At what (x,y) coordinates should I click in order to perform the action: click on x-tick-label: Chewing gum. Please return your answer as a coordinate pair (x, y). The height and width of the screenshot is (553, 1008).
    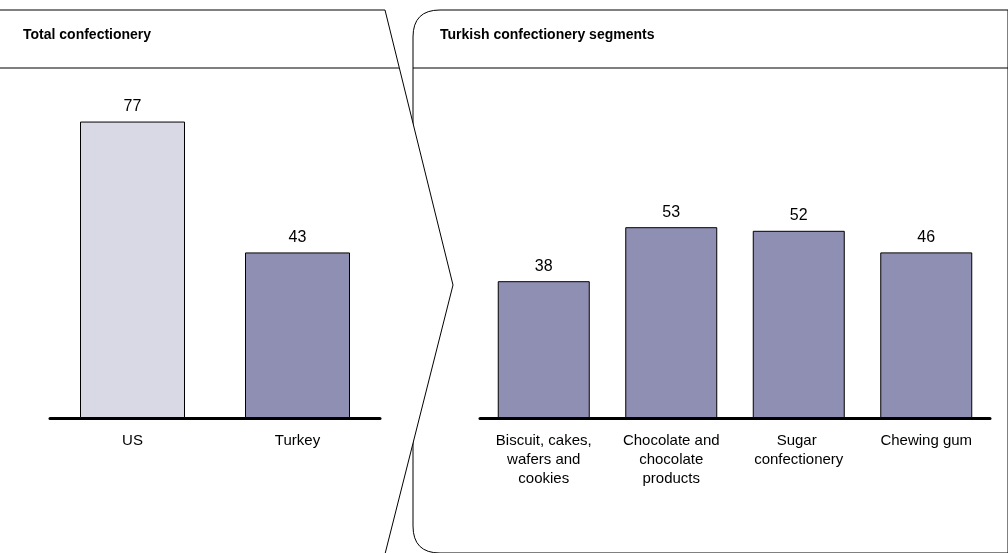
    Looking at the image, I should click on (926, 439).